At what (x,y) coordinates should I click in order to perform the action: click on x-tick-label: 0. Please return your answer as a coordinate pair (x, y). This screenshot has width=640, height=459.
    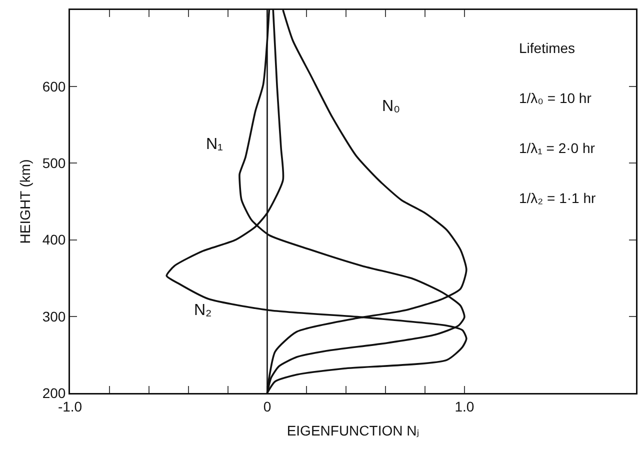
    Looking at the image, I should click on (267, 406).